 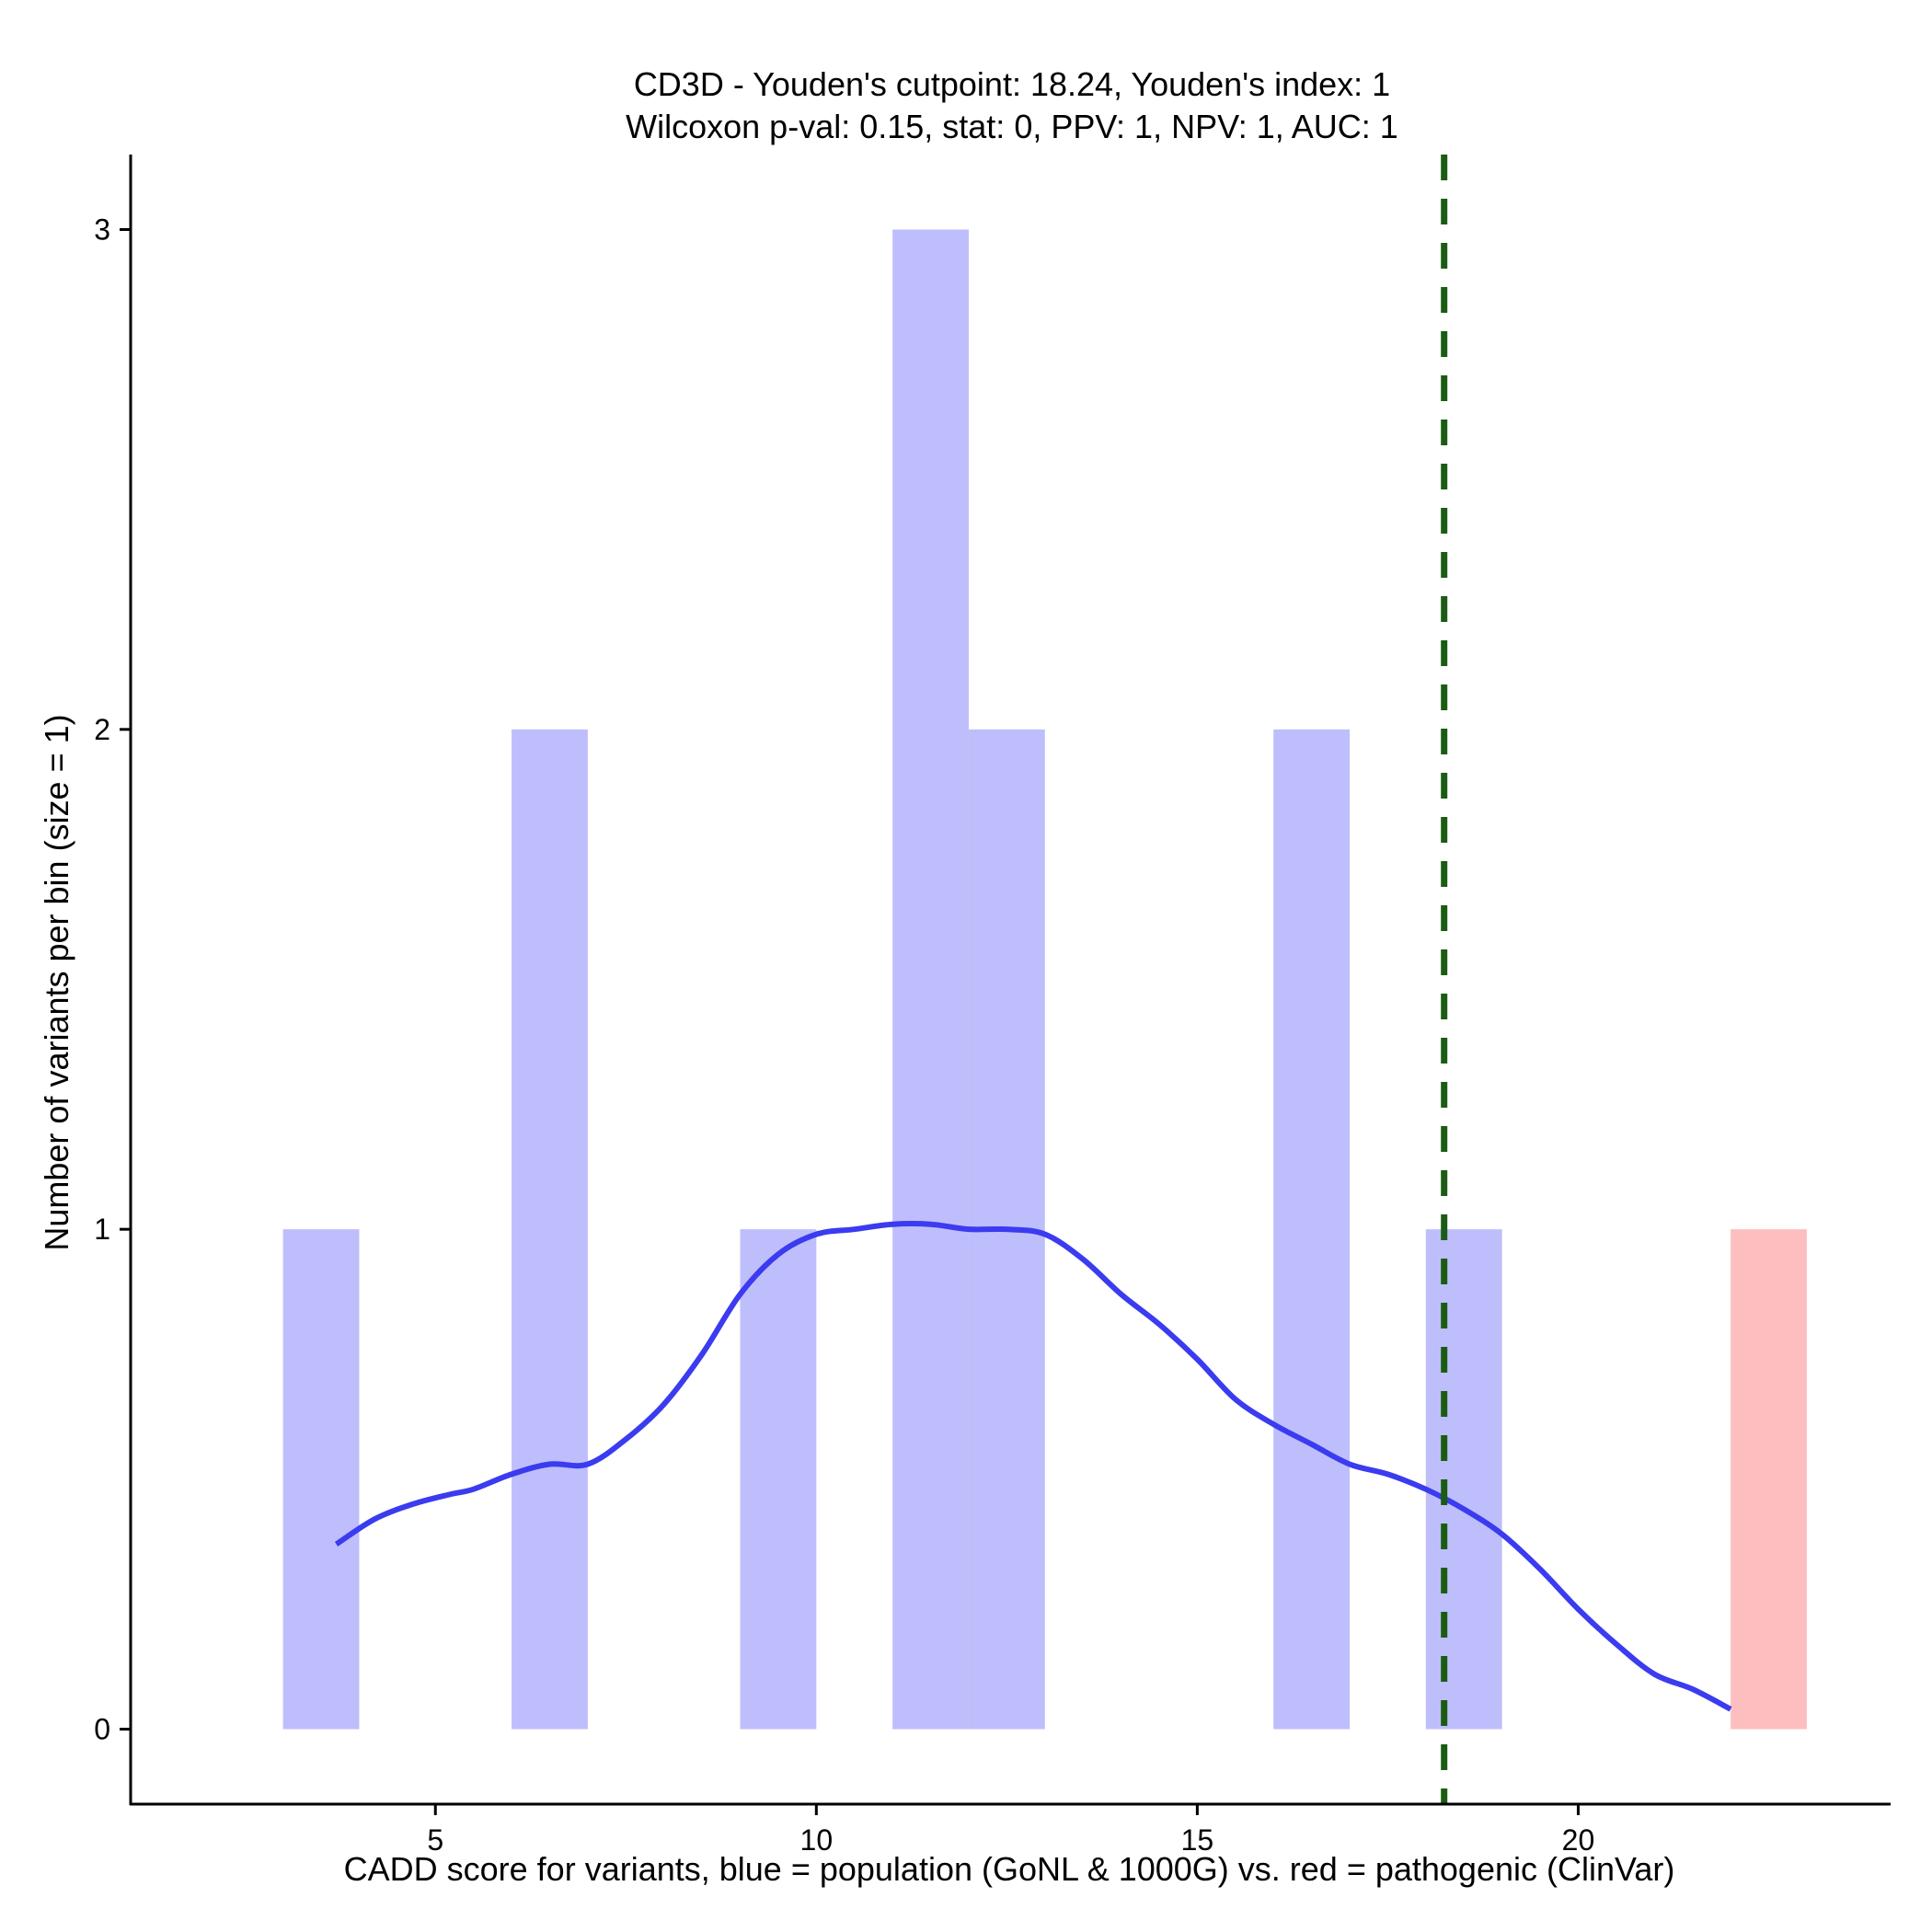 I want to click on y-axis-ticks: 0 1 2 3, so click(x=112, y=979).